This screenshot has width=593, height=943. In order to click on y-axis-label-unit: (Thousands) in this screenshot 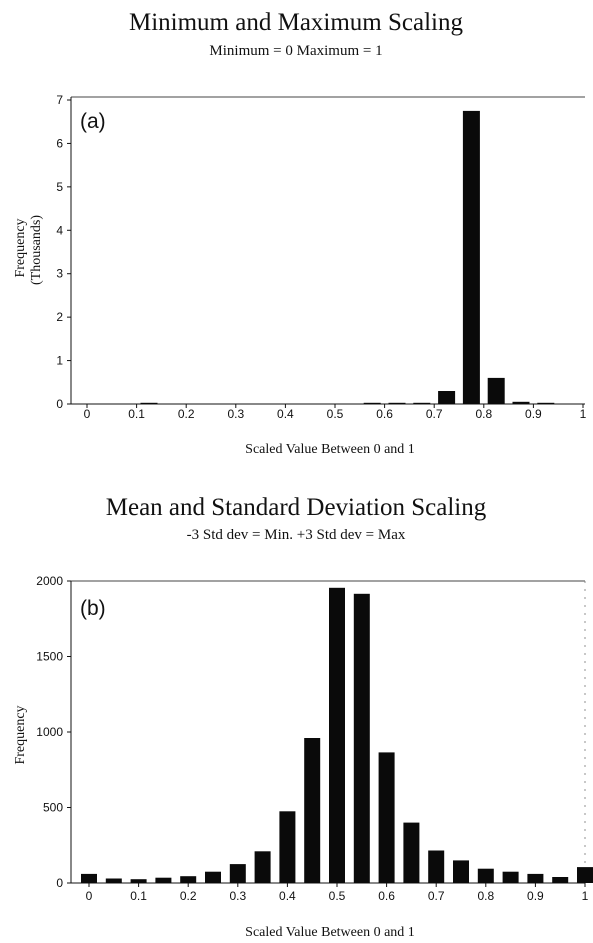, I will do `click(36, 250)`.